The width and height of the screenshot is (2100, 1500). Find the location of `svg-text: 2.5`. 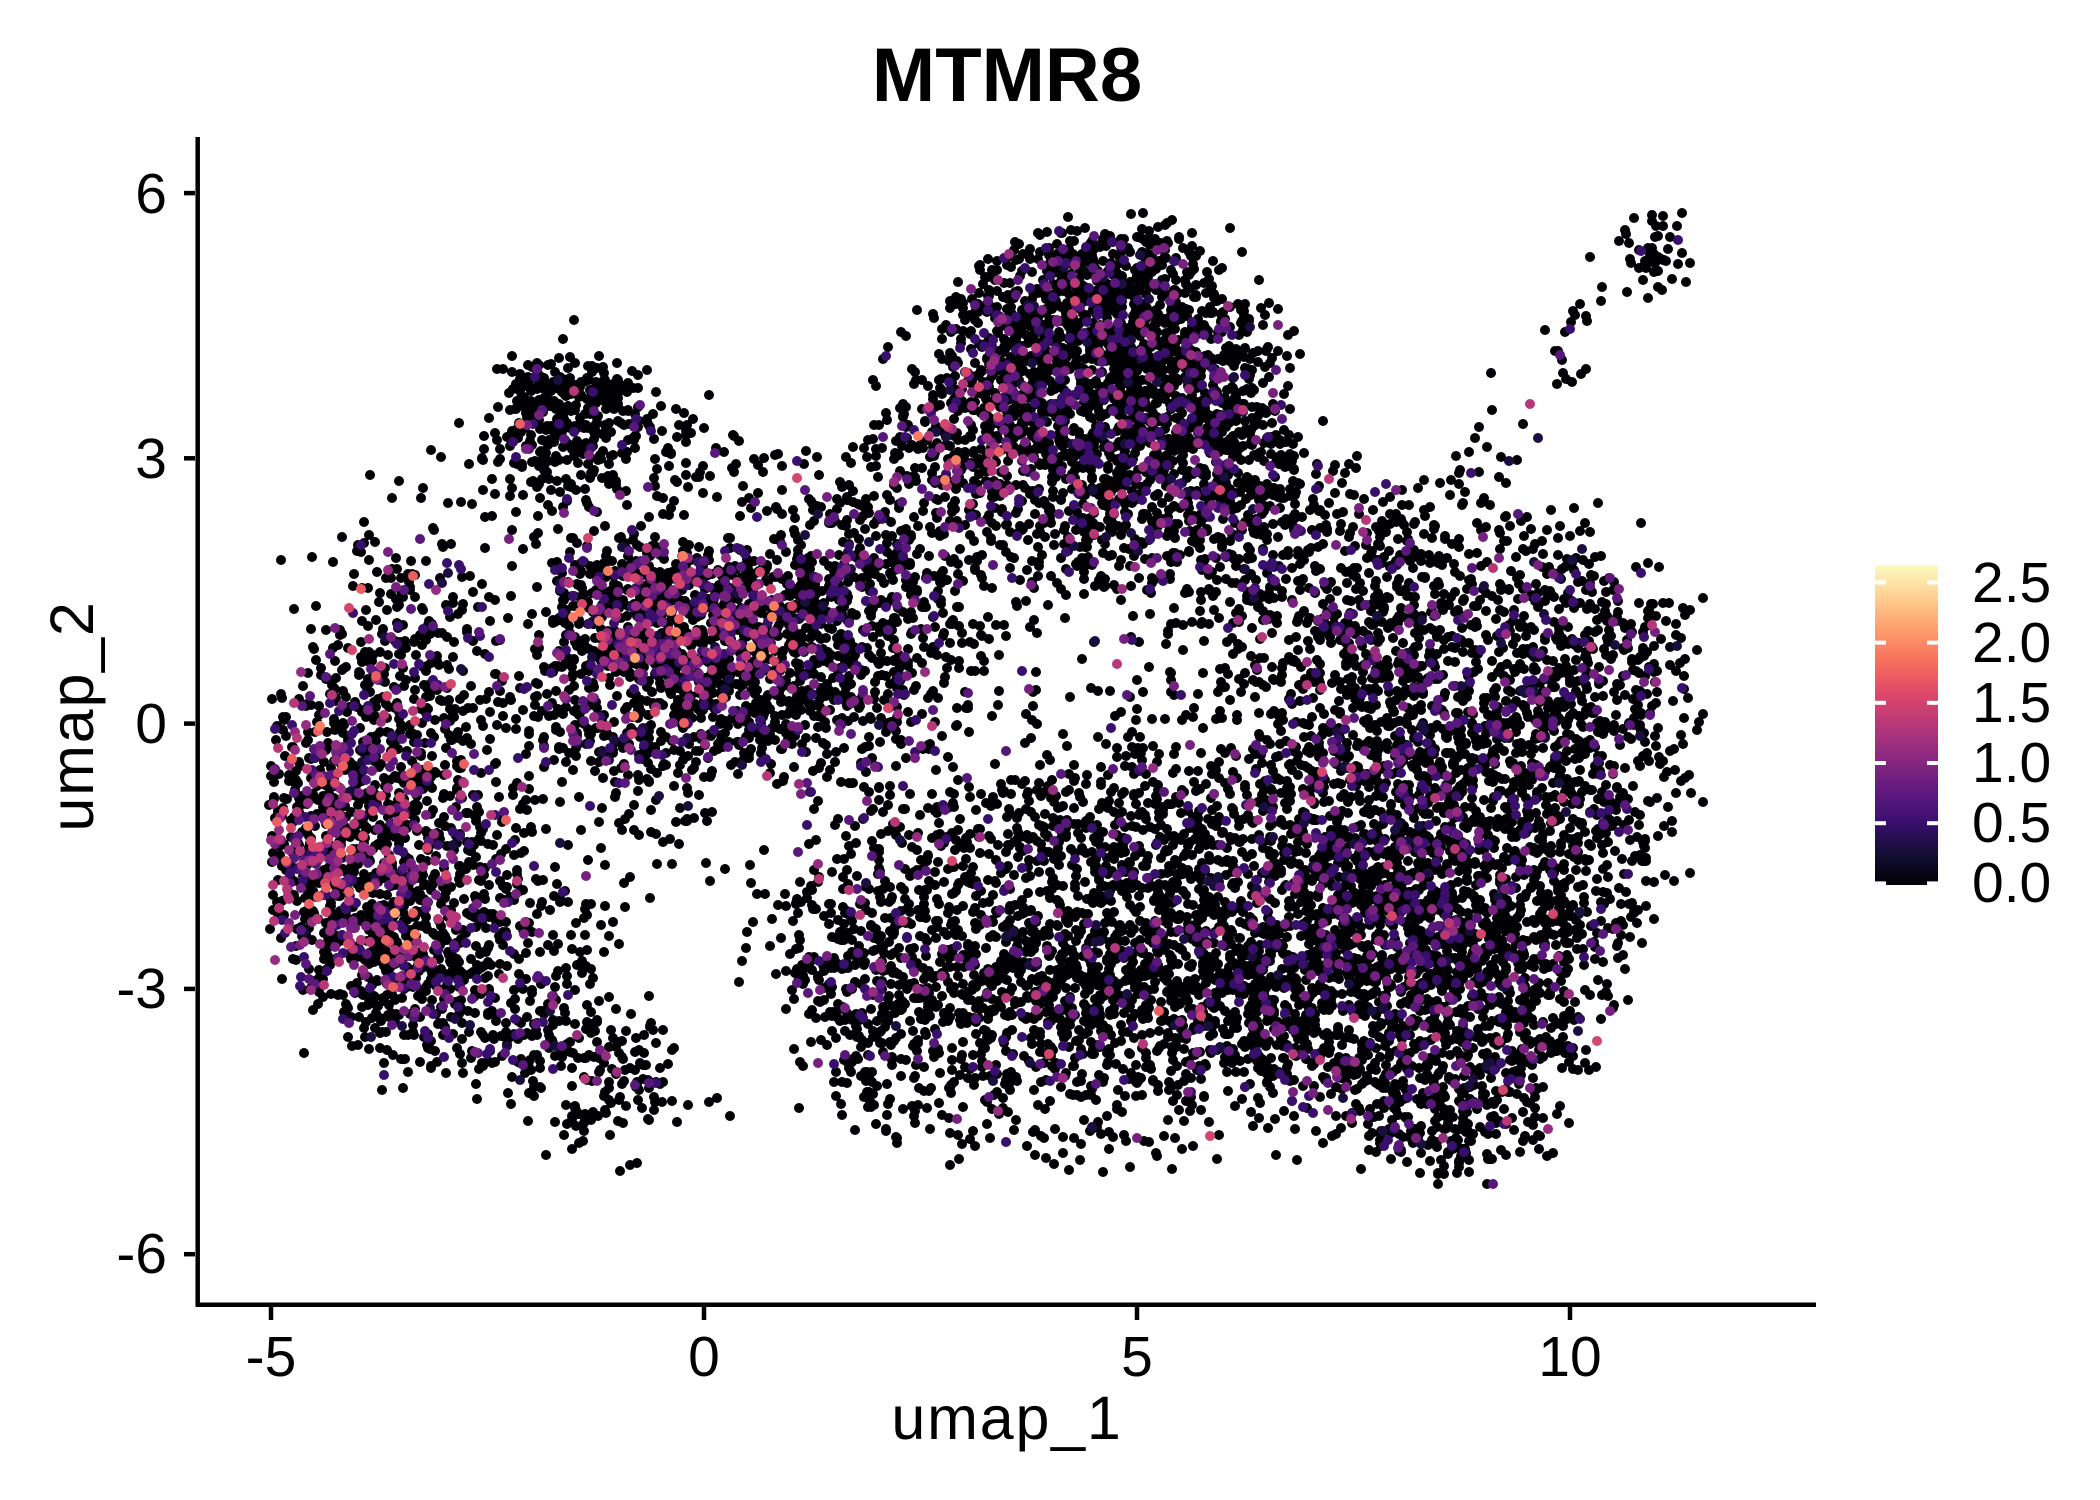

svg-text: 2.5 is located at coordinates (2011, 583).